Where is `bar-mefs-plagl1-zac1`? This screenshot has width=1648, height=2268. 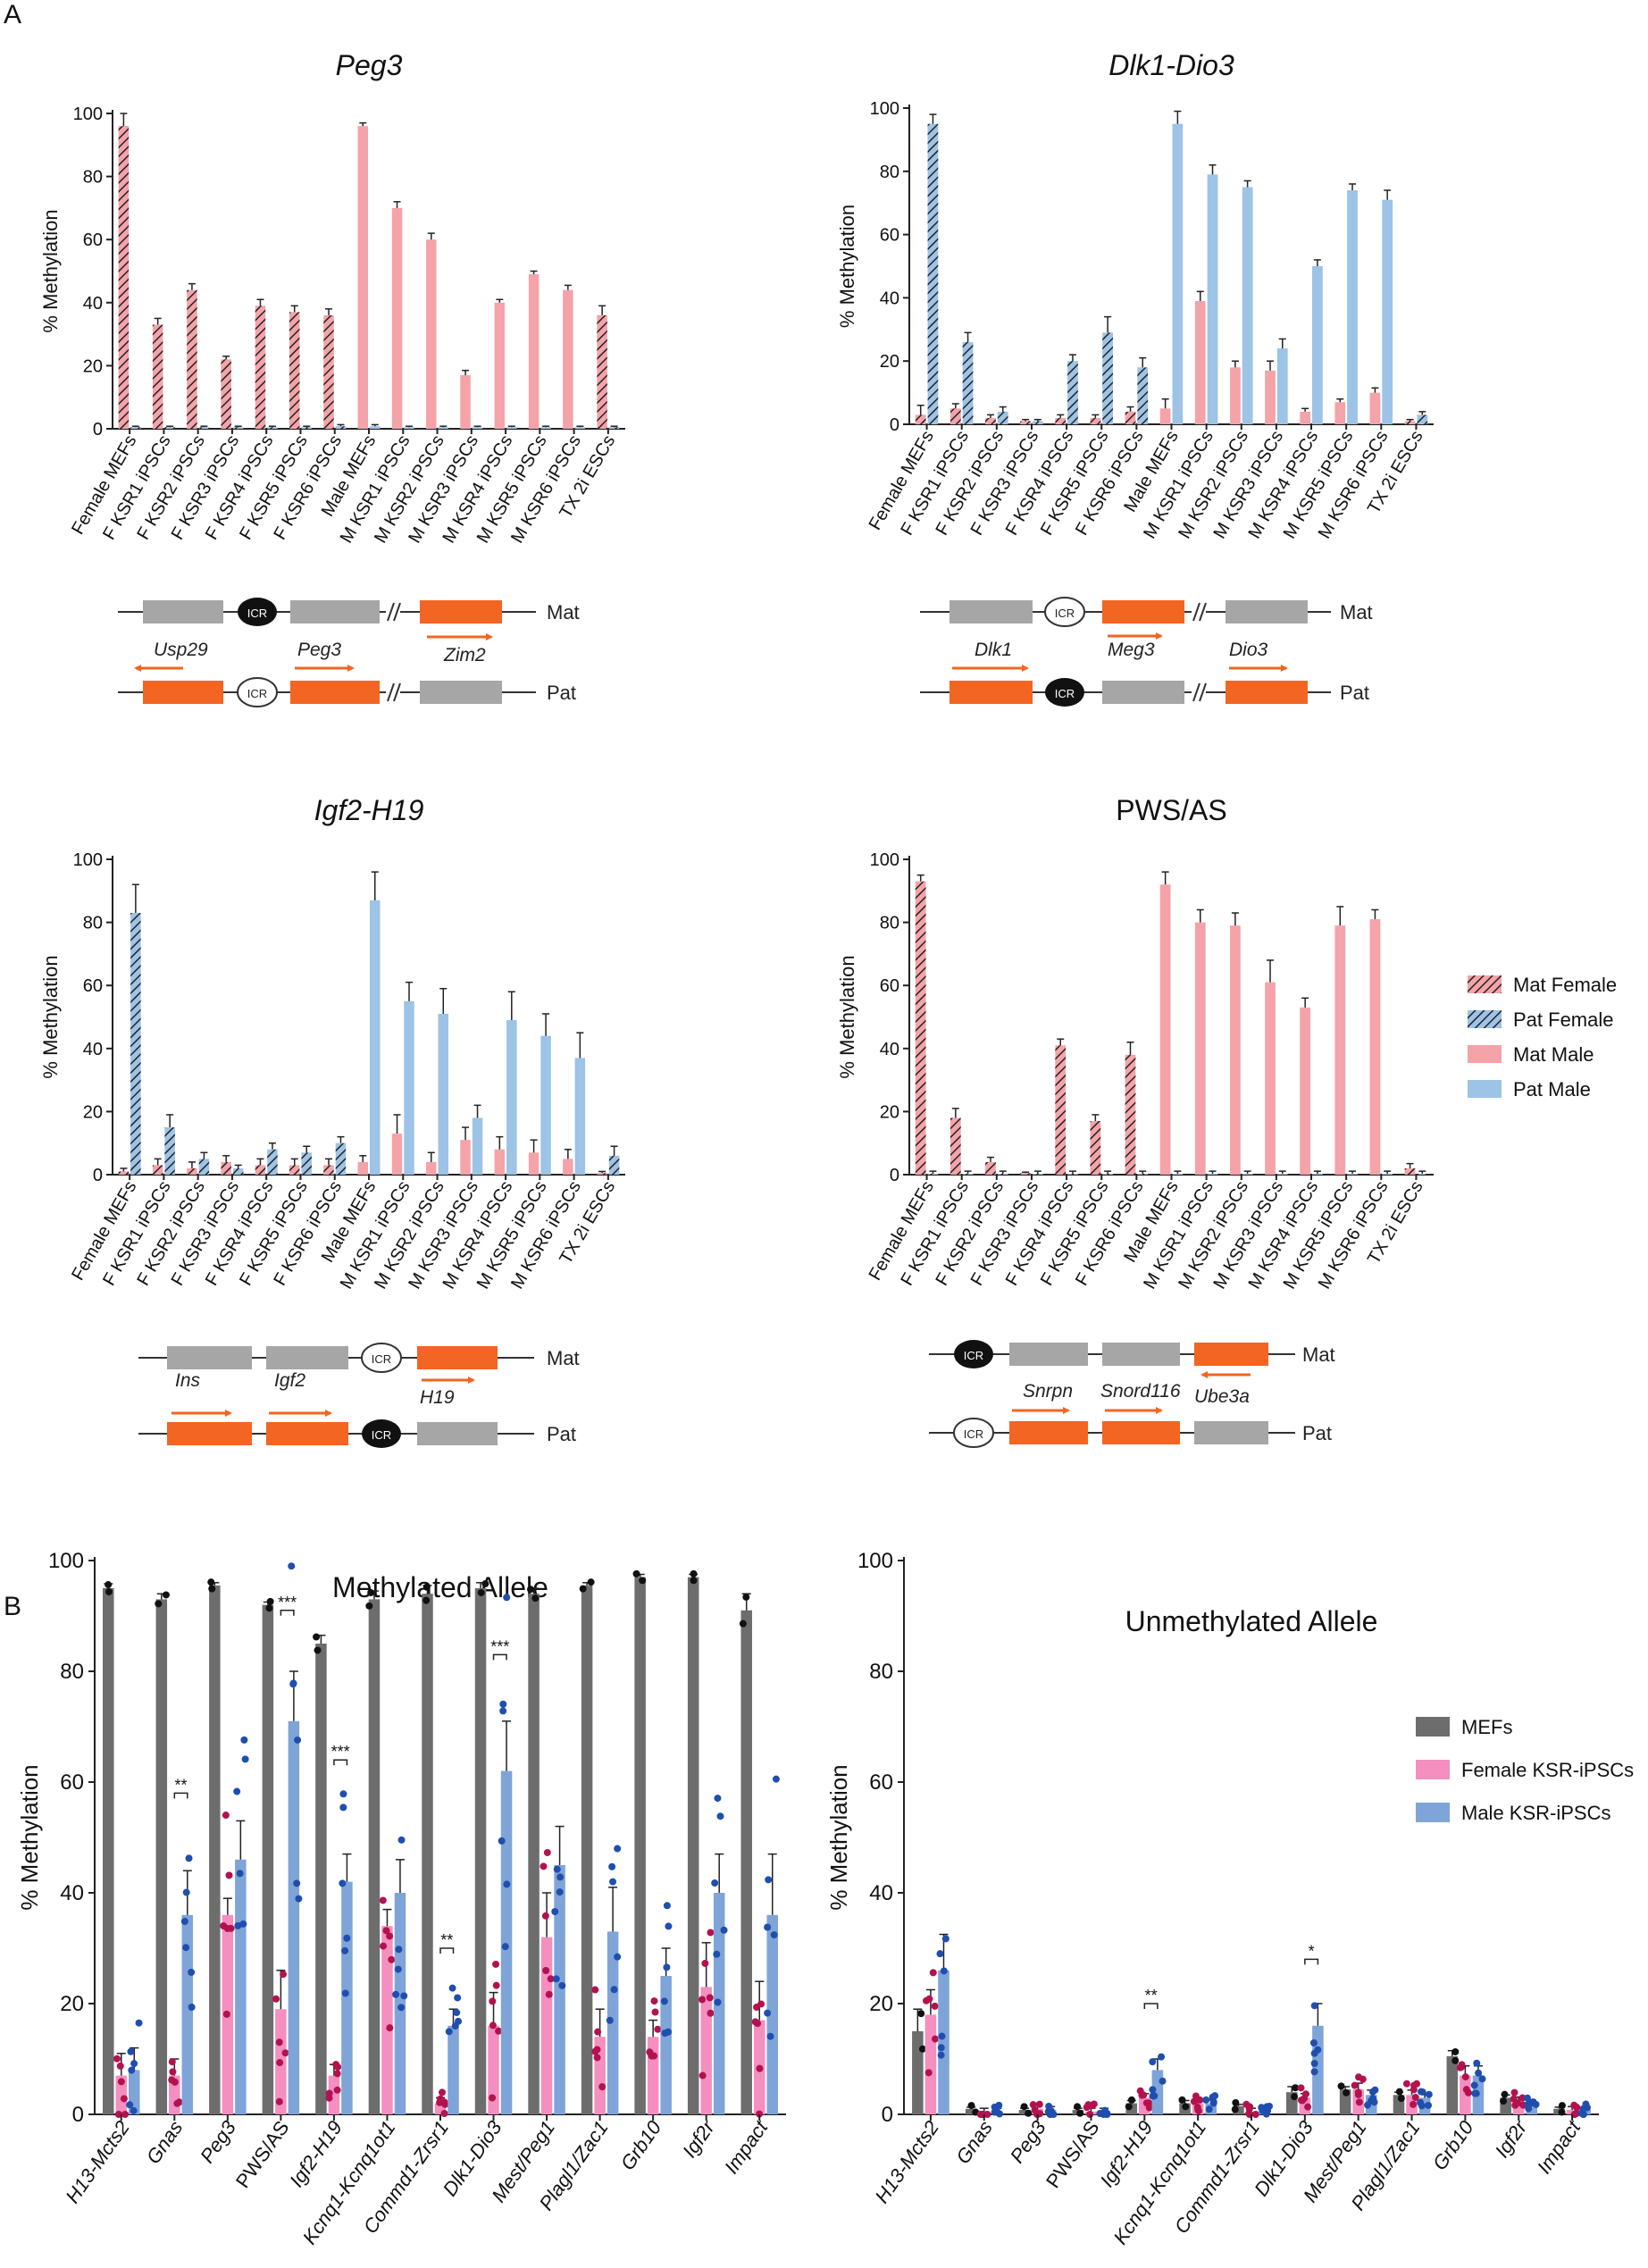
bar-mefs-plagl1-zac1 is located at coordinates (587, 1849).